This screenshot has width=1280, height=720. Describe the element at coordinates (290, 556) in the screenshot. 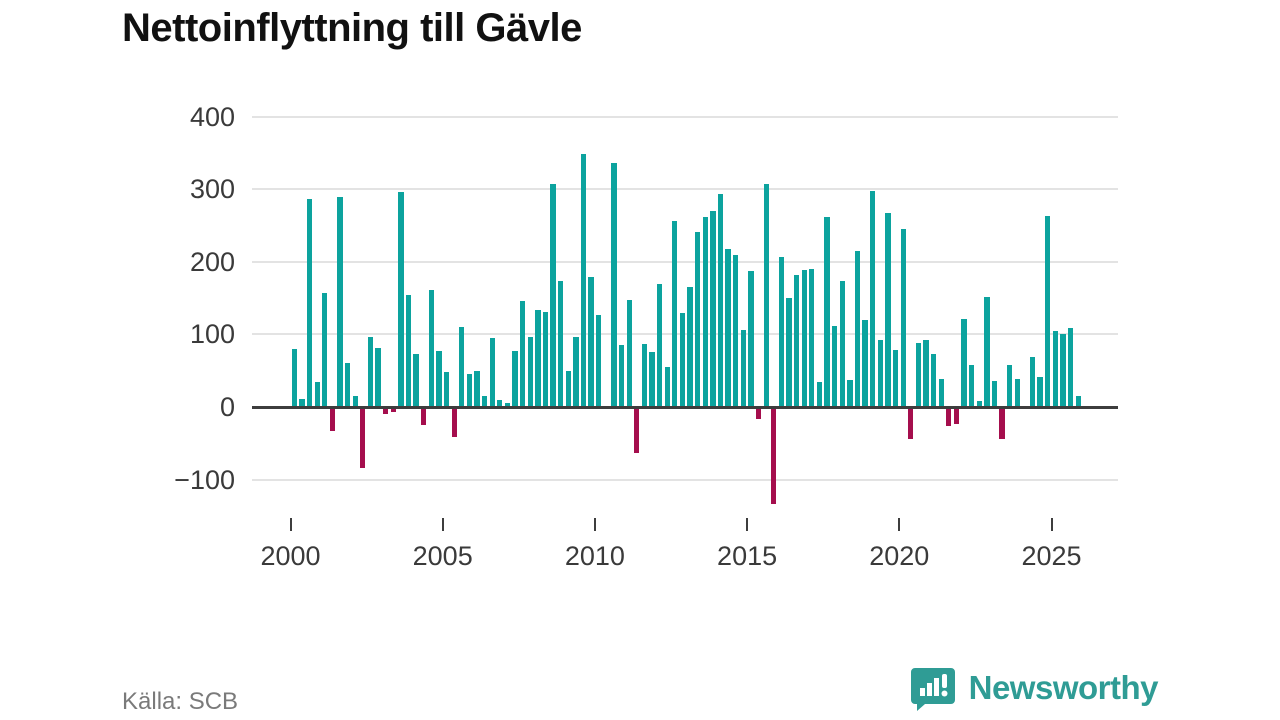

I see `x-axis-tick-label: 2000` at that location.